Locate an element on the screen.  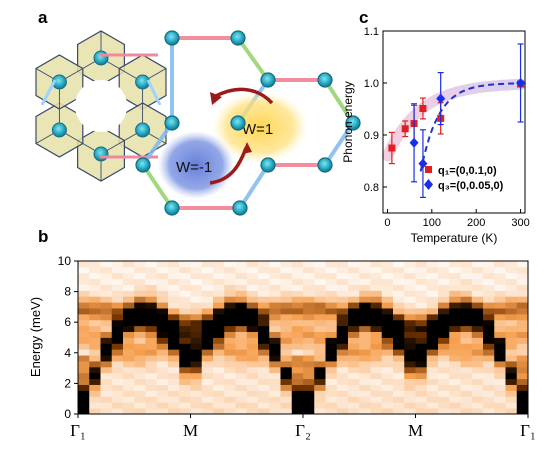
data-point-q1 is located at coordinates (405, 129).